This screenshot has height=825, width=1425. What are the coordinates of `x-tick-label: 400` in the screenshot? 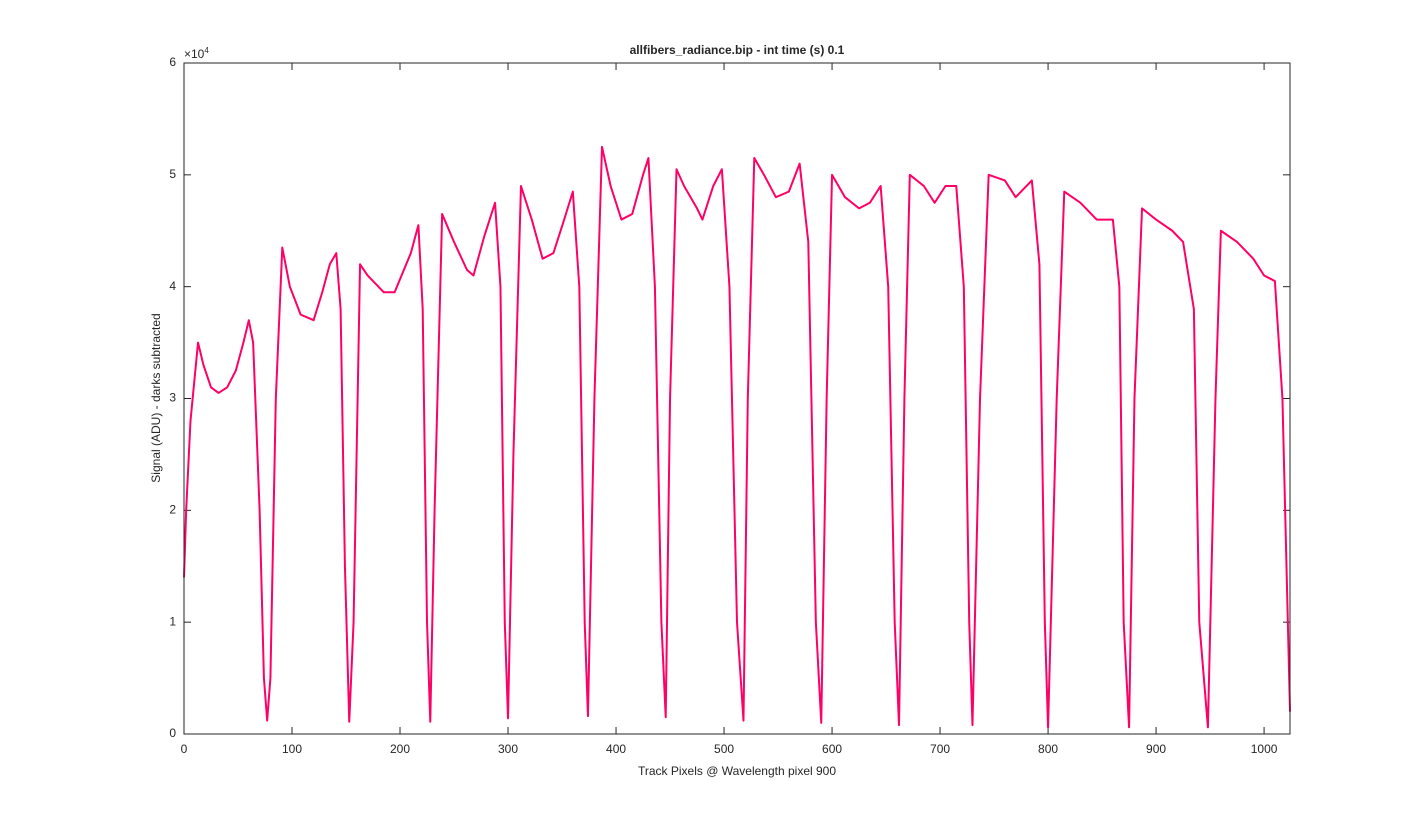 It's located at (616, 749).